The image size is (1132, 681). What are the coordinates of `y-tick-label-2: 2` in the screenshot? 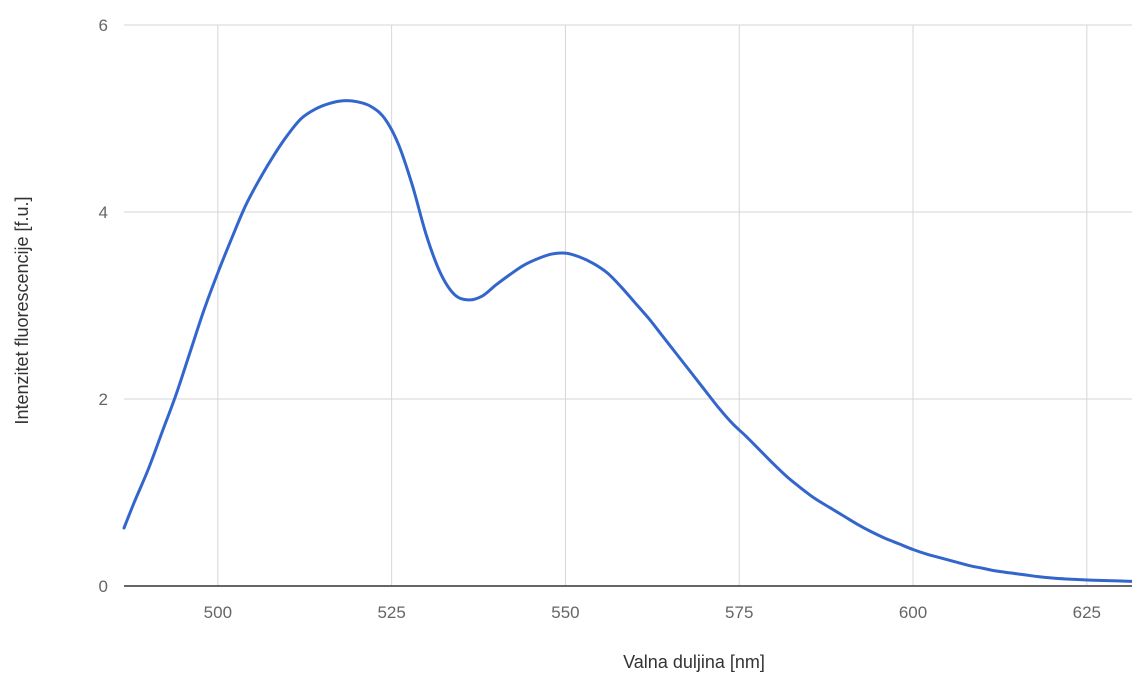 It's located at (103, 399).